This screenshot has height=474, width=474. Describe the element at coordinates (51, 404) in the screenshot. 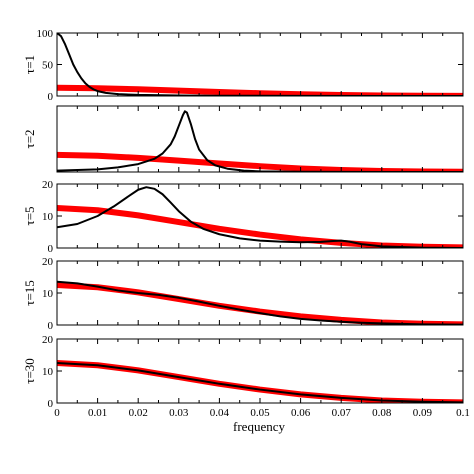

I see `y-tick-label-panel-5: 0` at that location.